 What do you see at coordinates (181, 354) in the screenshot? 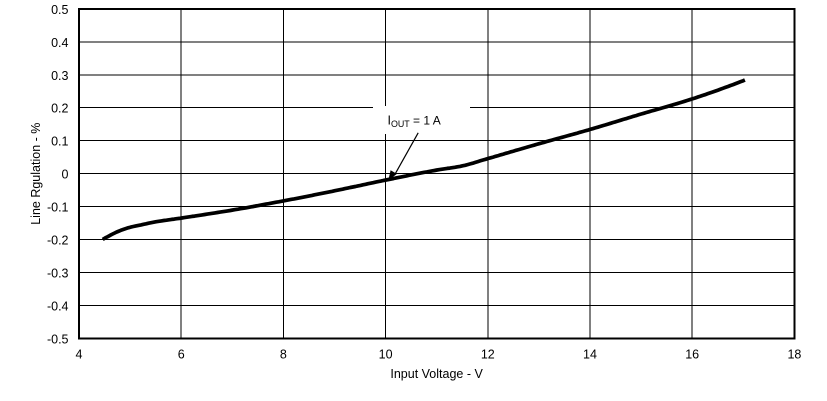
I see `svg-text: 6` at bounding box center [181, 354].